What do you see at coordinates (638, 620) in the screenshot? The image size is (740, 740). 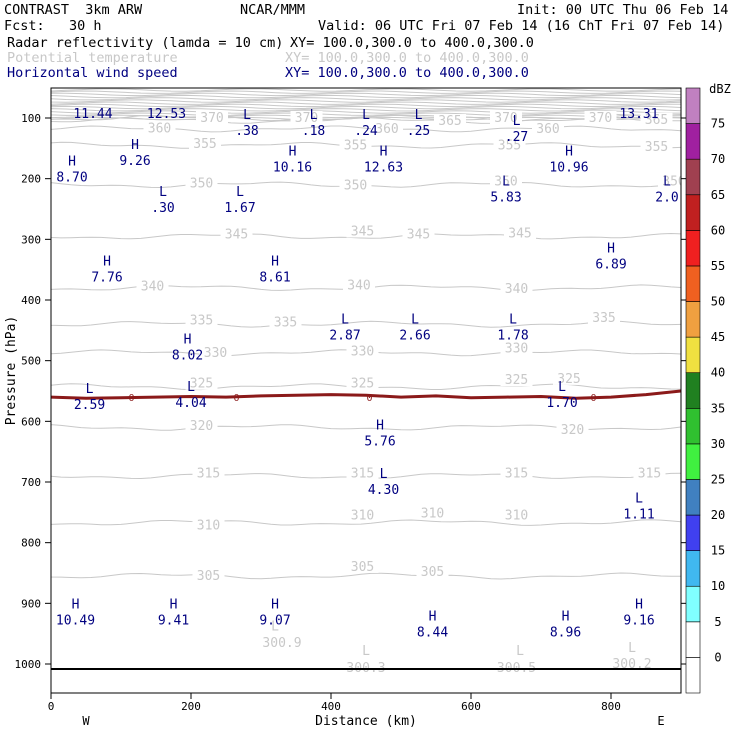 I see `wind-extremum-value: 9.16` at bounding box center [638, 620].